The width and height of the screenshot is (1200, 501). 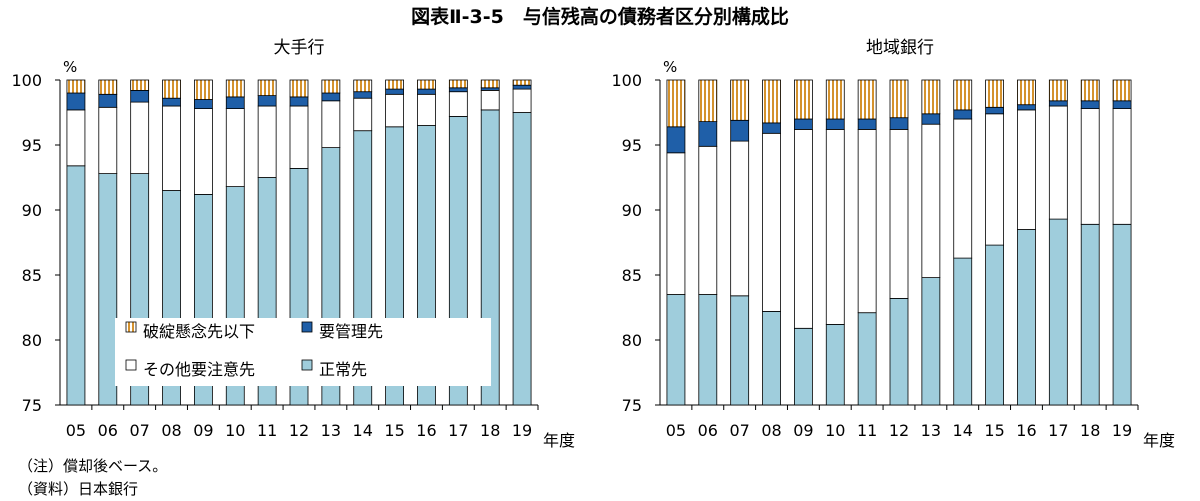 I want to click on y-tick-label: 90, so click(x=32, y=210).